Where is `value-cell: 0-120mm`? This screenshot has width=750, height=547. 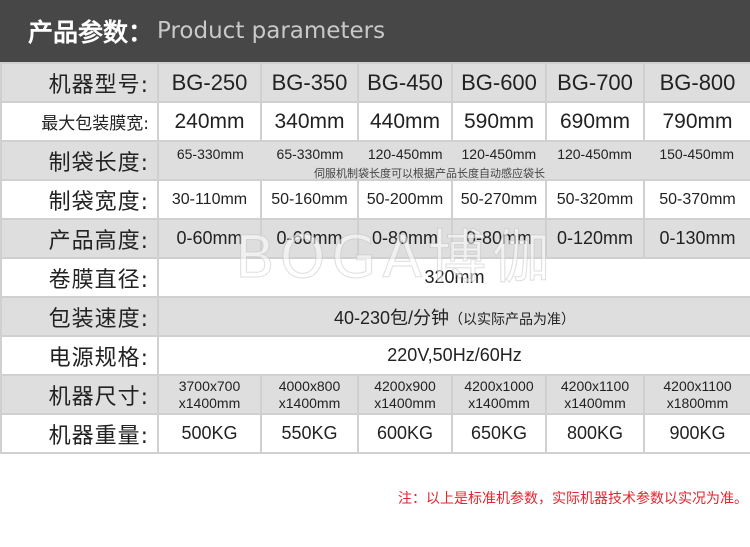
value-cell: 0-120mm is located at coordinates (595, 238).